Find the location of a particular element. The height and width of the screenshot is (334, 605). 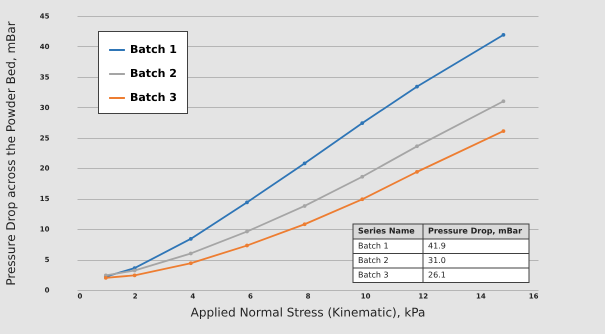

legend-label: Batch 2 is located at coordinates (153, 73).